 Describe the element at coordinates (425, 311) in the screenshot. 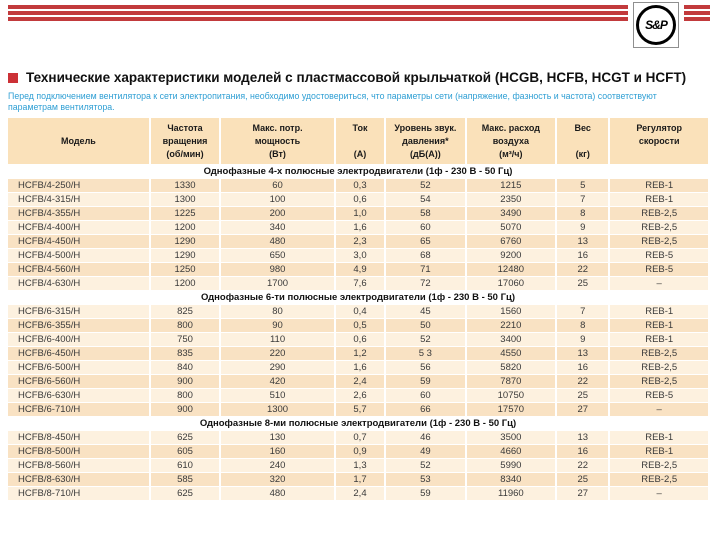

I see `value-cell-noise: 45` at that location.